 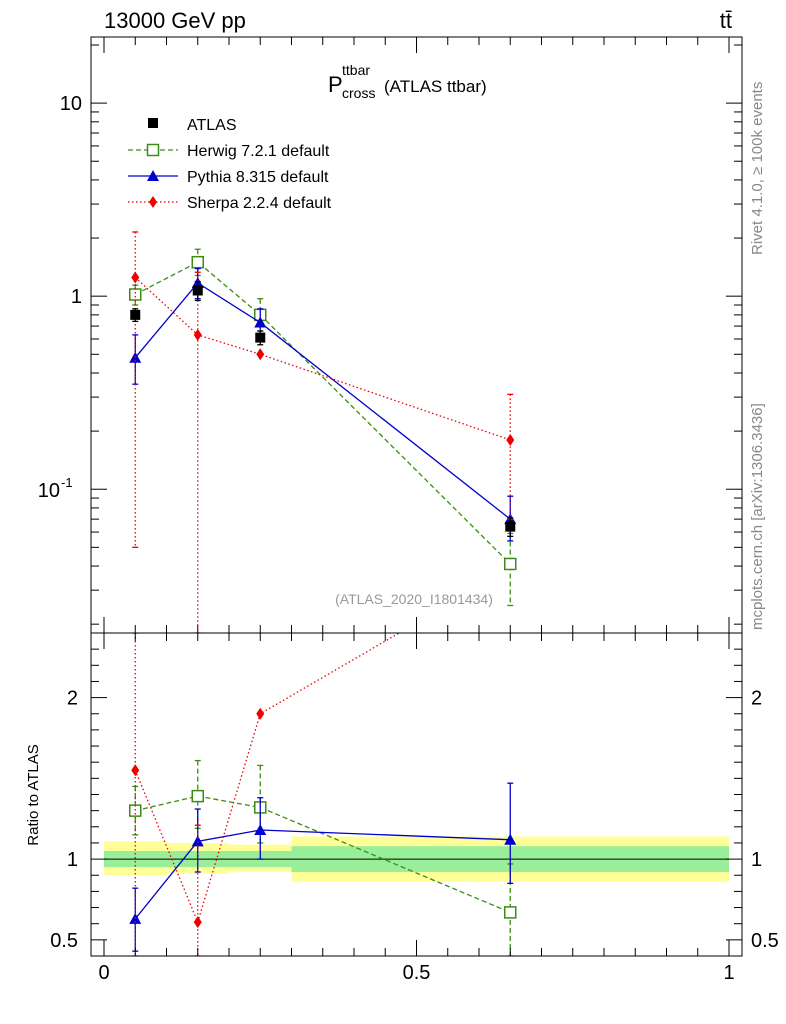 I want to click on x-tick-label: 1, so click(x=728, y=973).